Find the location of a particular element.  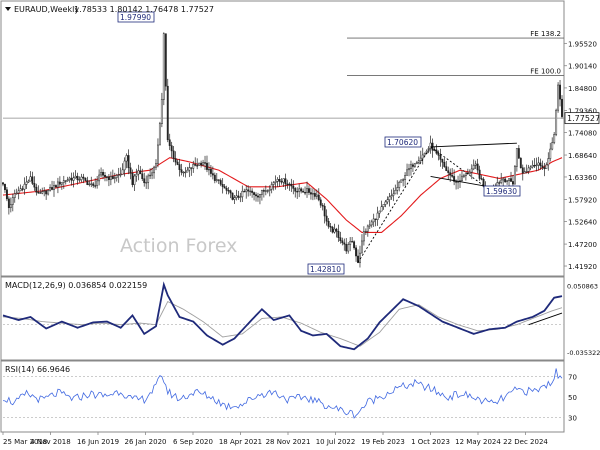

fib-level-label: FE 100.0 is located at coordinates (545, 71).